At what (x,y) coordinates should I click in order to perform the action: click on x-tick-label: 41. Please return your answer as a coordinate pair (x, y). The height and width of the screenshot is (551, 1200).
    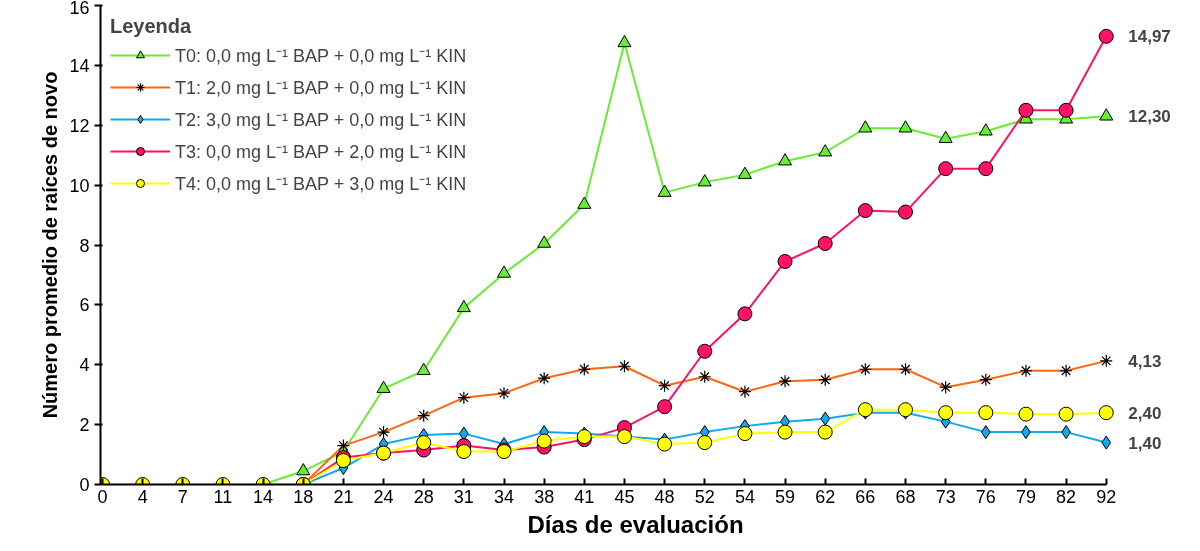
    Looking at the image, I should click on (584, 496).